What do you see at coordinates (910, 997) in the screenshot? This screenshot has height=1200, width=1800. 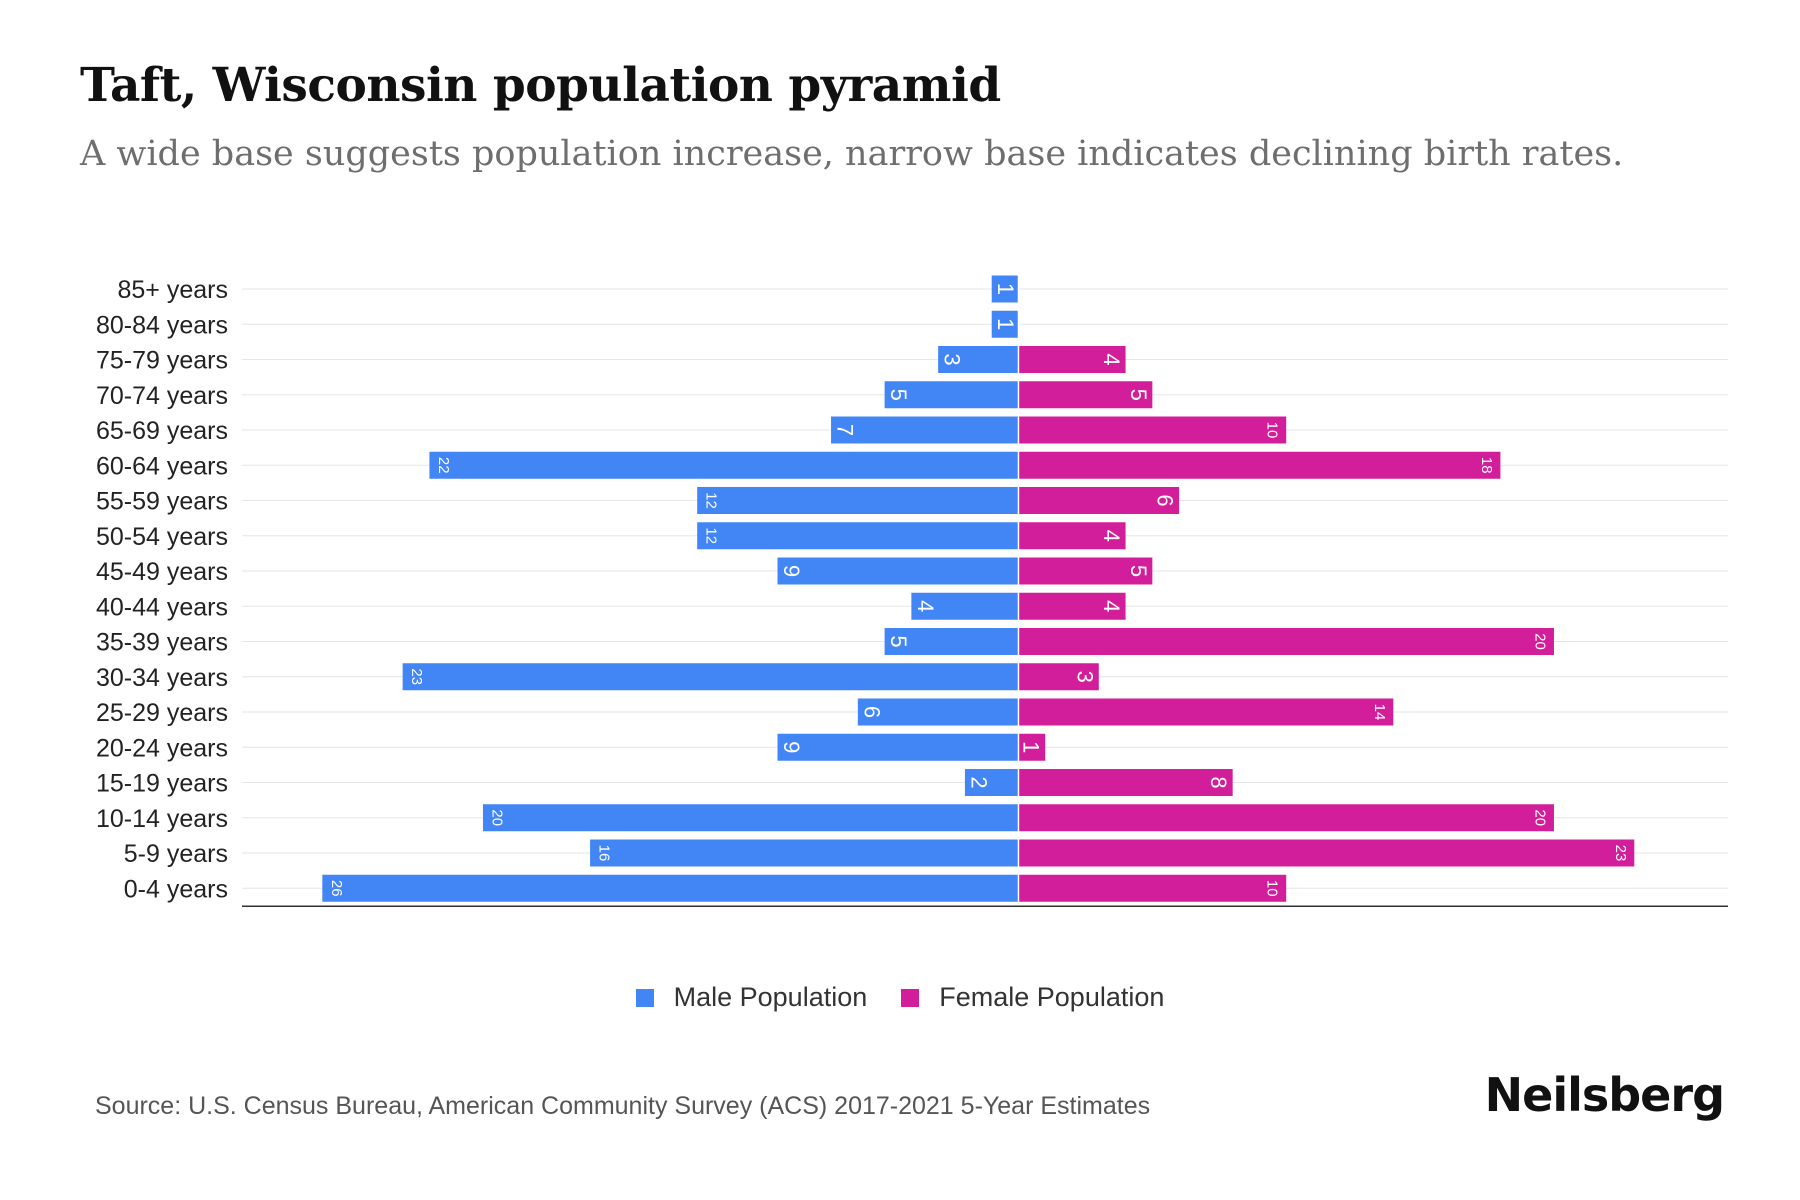 I see `legend-swatch-female` at bounding box center [910, 997].